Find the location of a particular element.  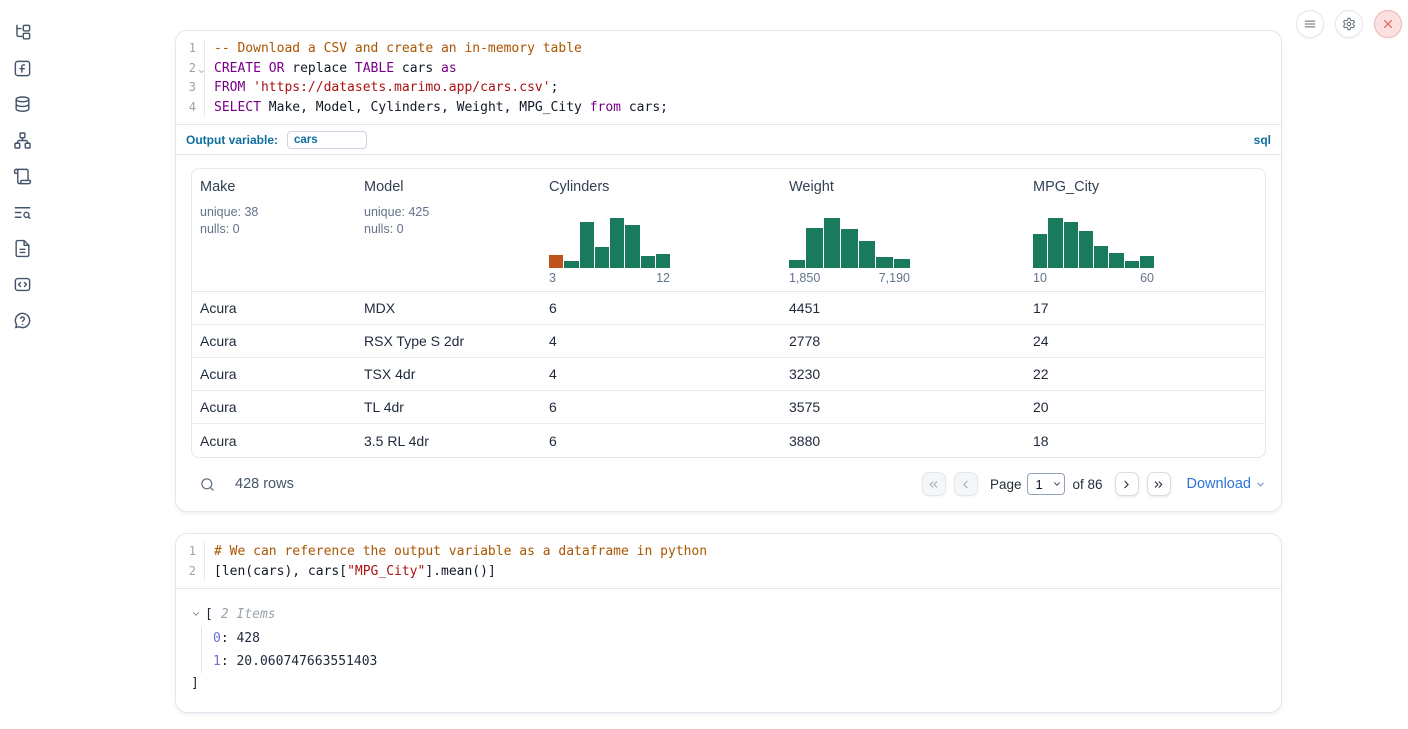

documentation-icon is located at coordinates (22, 248).